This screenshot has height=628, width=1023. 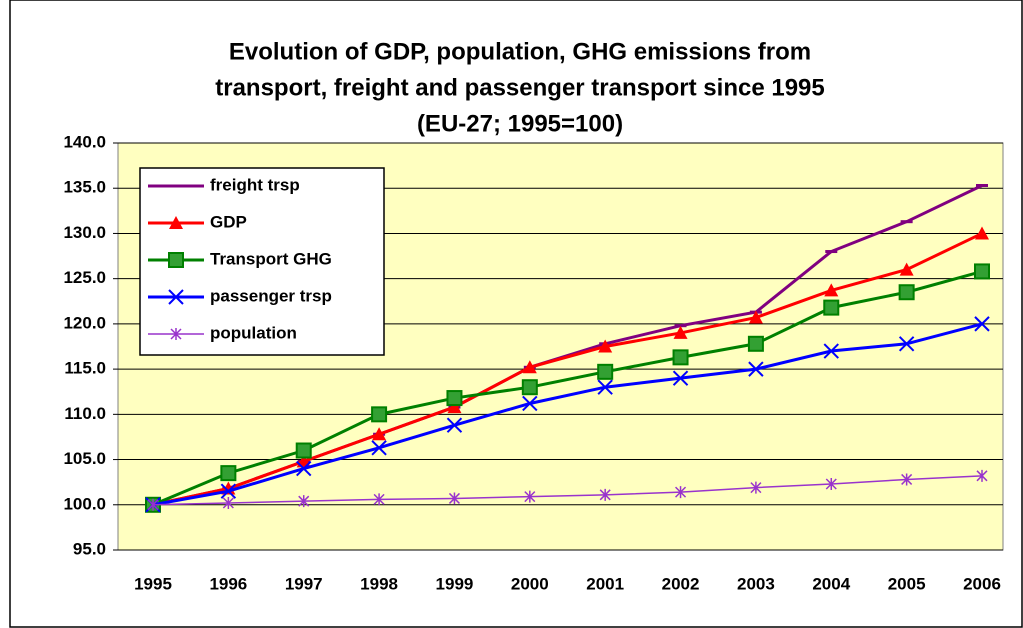 What do you see at coordinates (84, 458) in the screenshot?
I see `y-tick-label: 105.0` at bounding box center [84, 458].